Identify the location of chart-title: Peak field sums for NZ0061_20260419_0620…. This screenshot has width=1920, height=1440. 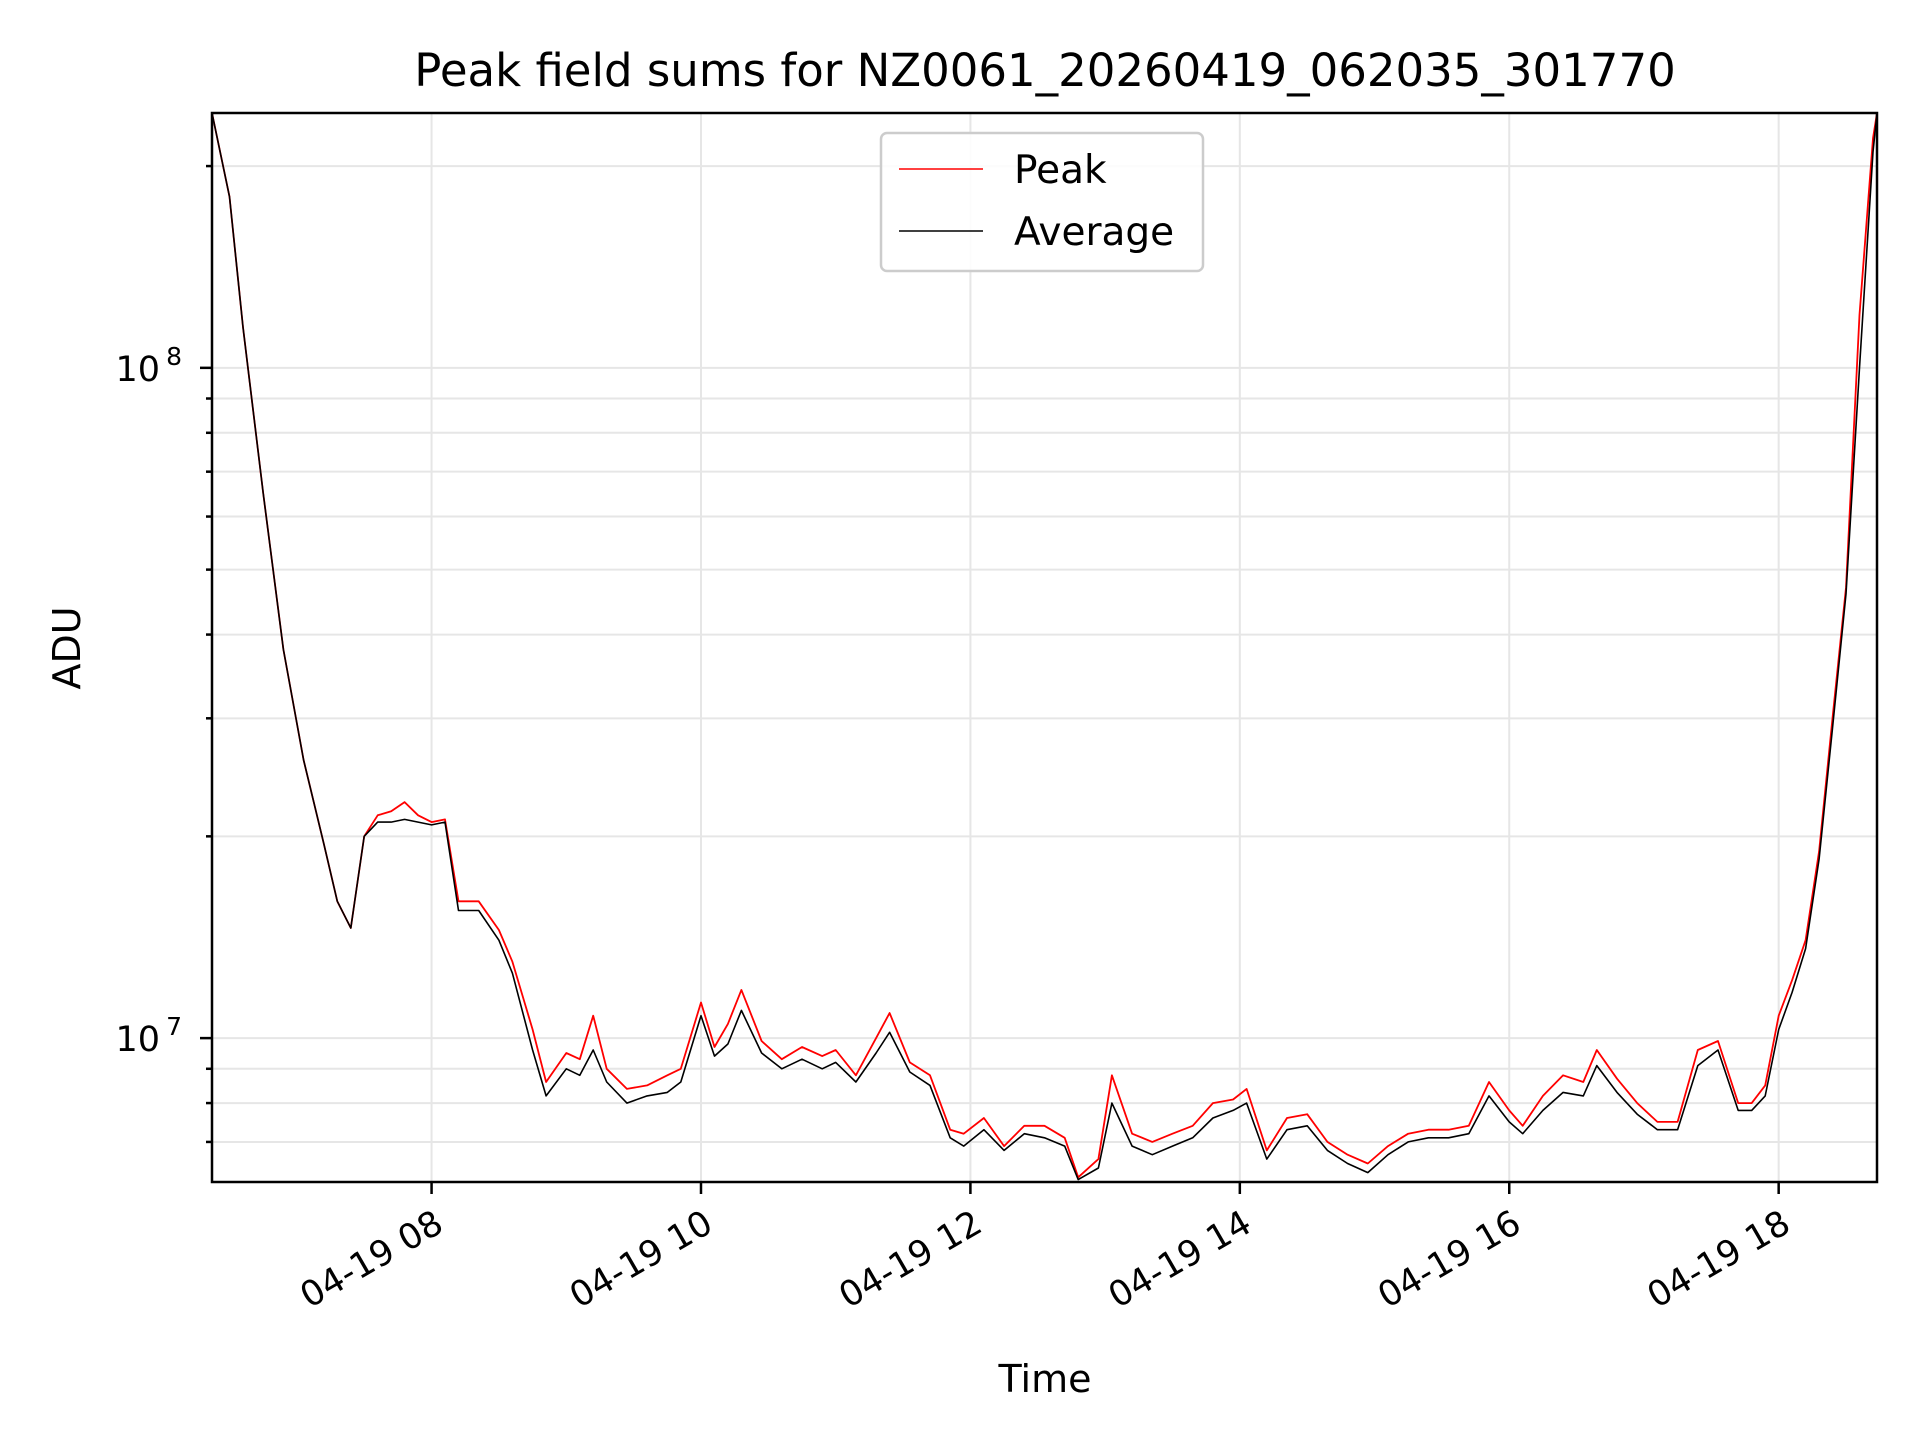
(1044, 70).